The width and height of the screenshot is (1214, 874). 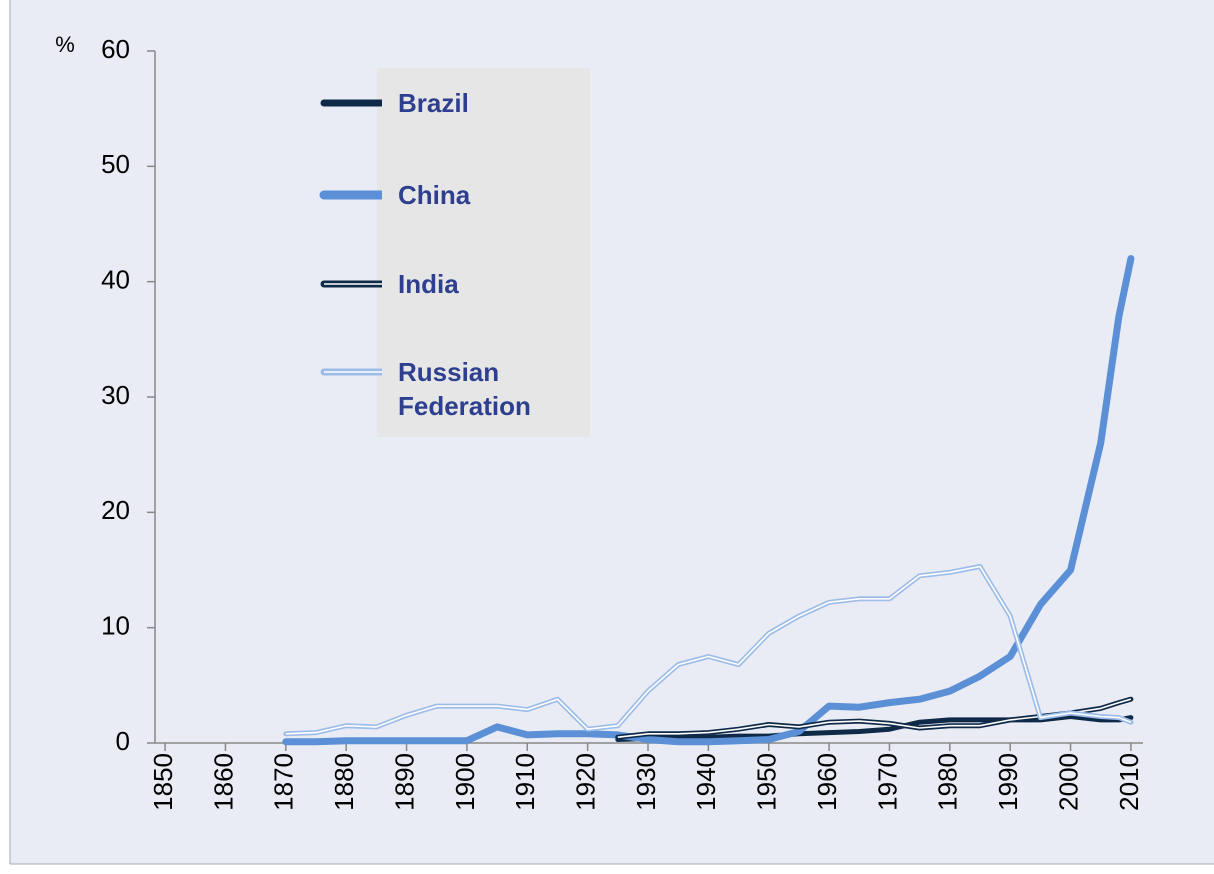 I want to click on x-tick-label: 1970, so click(x=887, y=782).